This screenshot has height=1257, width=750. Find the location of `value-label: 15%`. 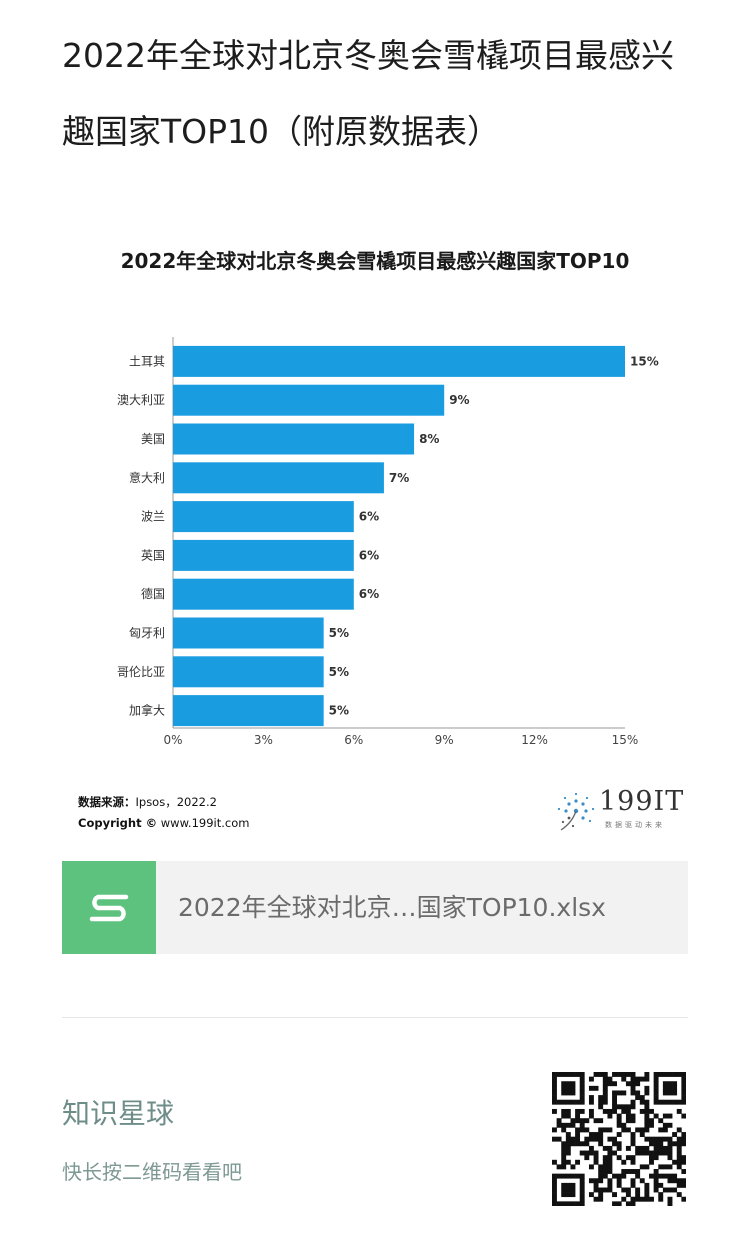

value-label: 15% is located at coordinates (644, 361).